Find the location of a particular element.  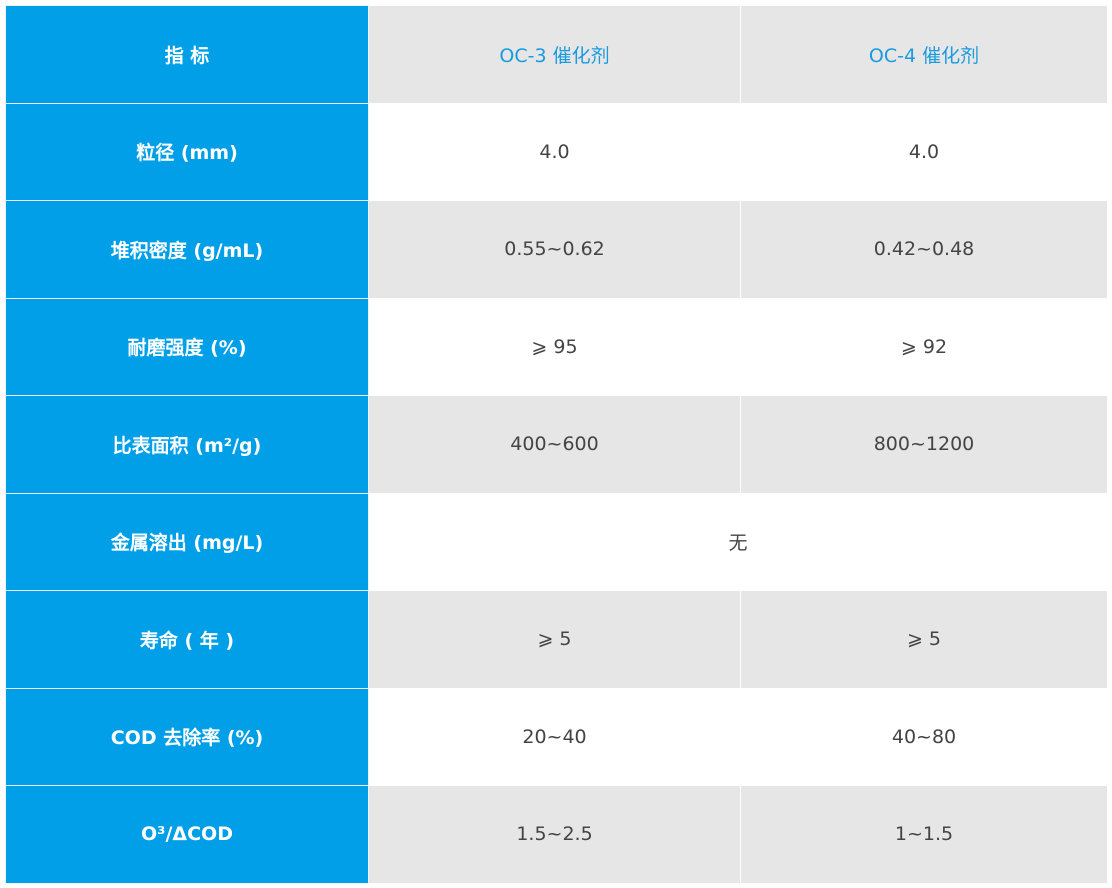

cell-oc4: ⩾ 5 is located at coordinates (924, 639).